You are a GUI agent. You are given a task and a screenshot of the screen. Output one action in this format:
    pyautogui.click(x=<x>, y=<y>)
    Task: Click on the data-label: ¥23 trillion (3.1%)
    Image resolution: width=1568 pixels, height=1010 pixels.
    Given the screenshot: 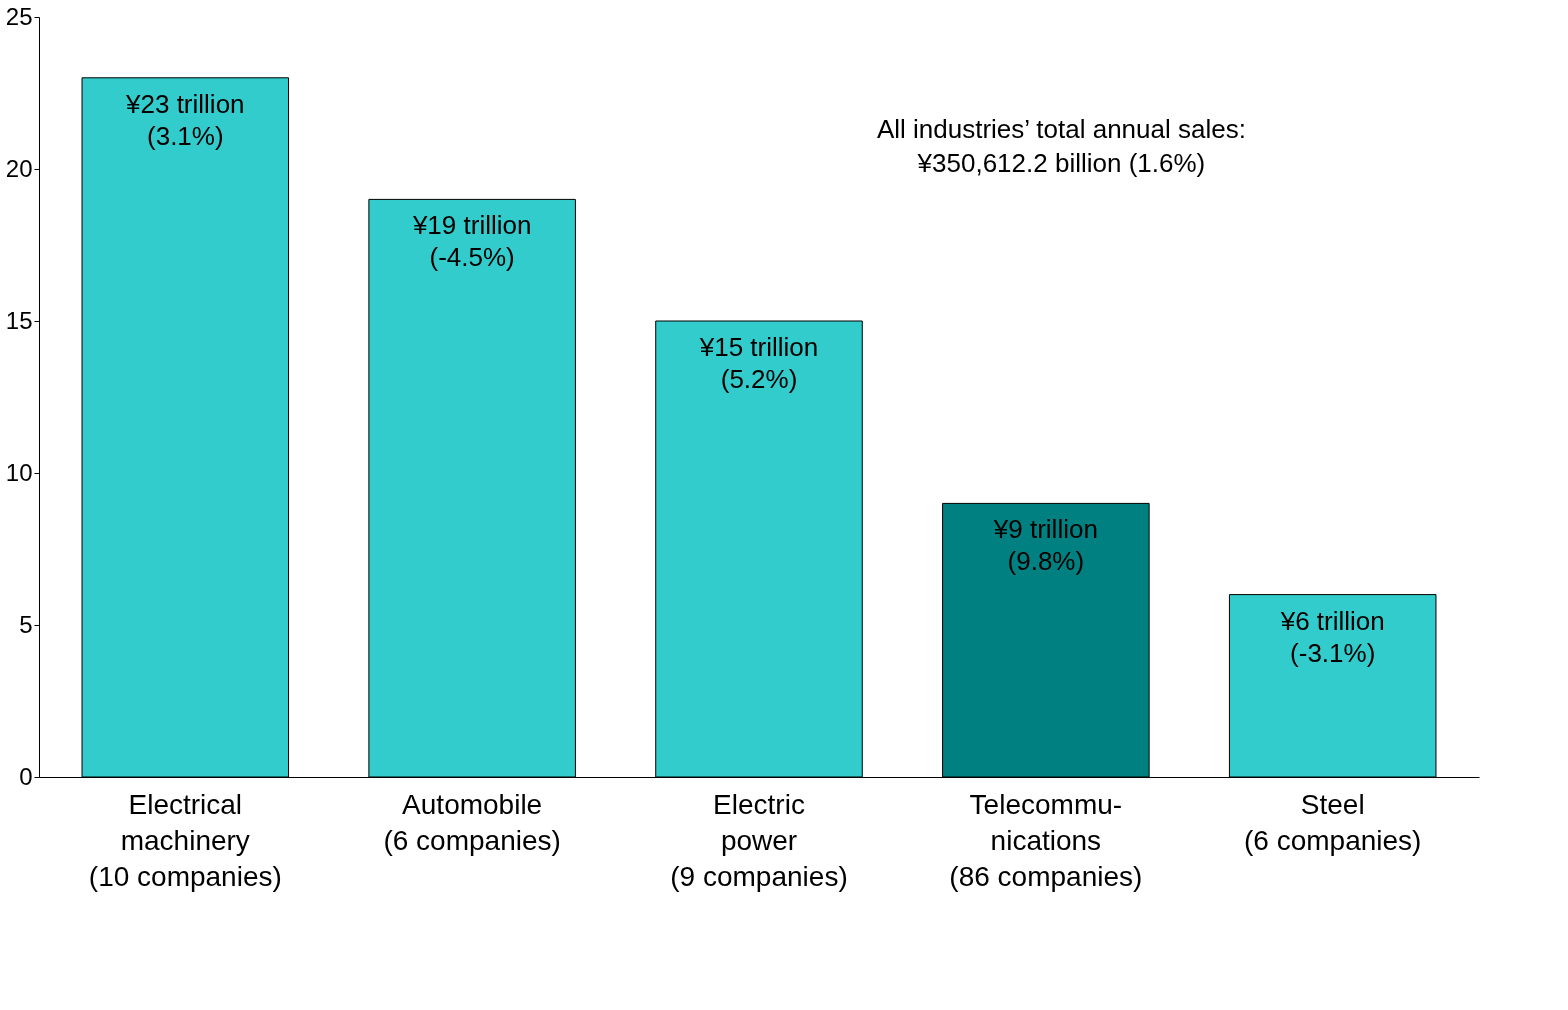 What is the action you would take?
    pyautogui.click(x=185, y=119)
    